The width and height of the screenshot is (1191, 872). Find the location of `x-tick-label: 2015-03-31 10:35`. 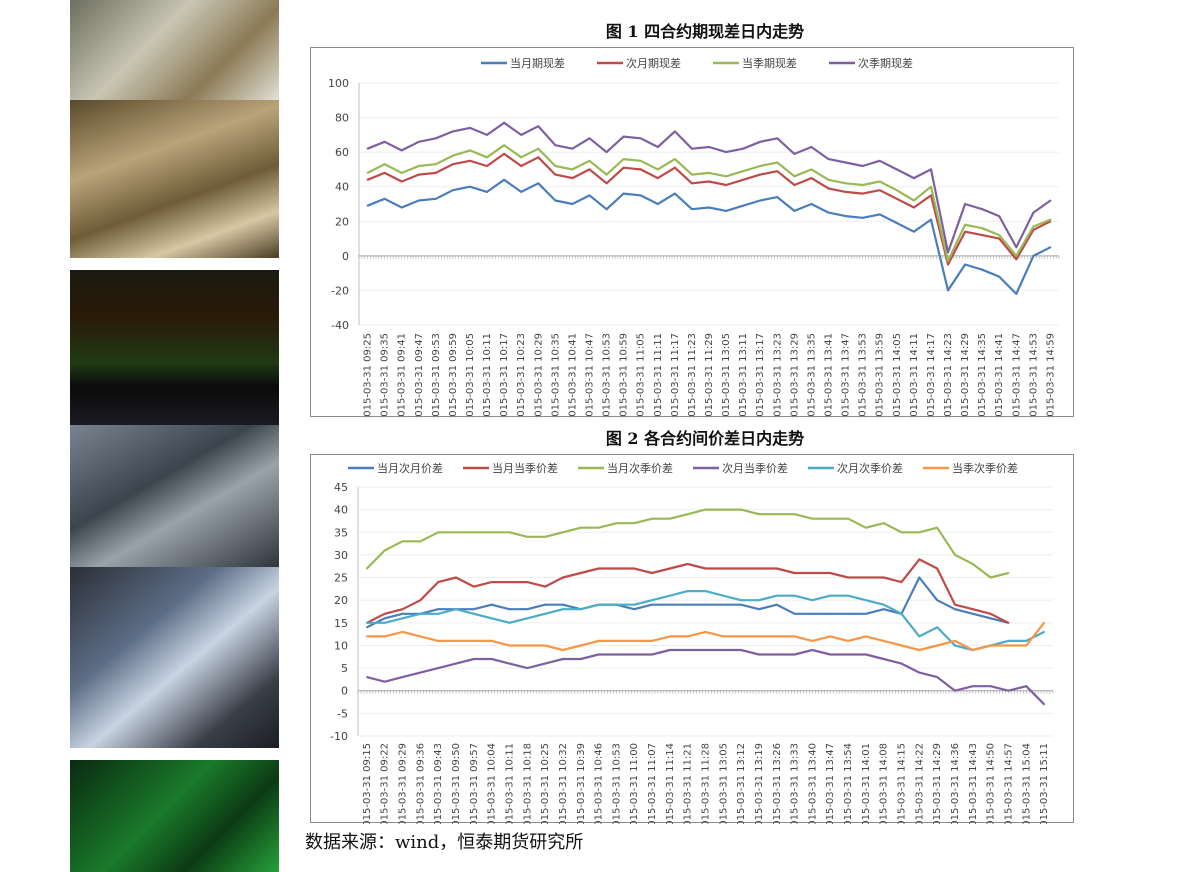

x-tick-label: 2015-03-31 10:35 is located at coordinates (555, 375).